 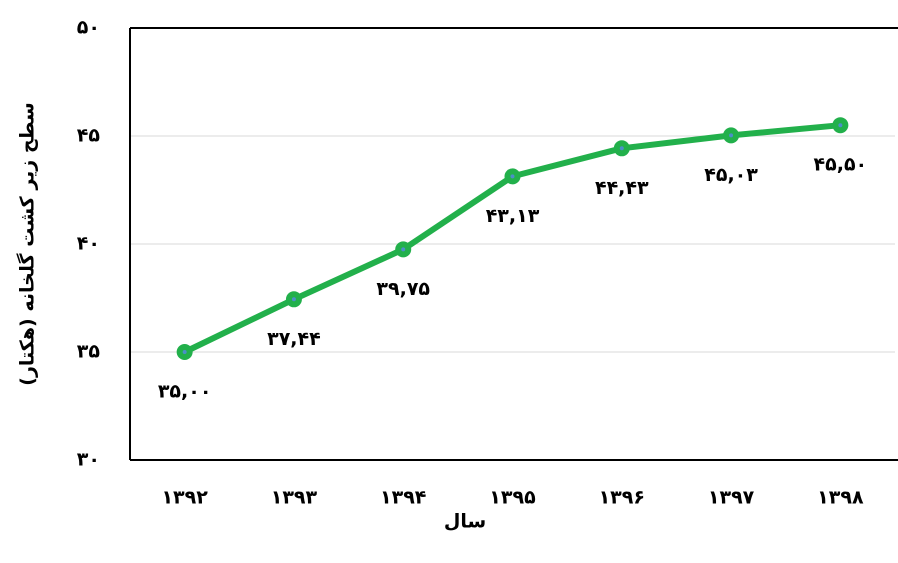 I want to click on x-tick-label: ۱۳۹۴, so click(x=403, y=498).